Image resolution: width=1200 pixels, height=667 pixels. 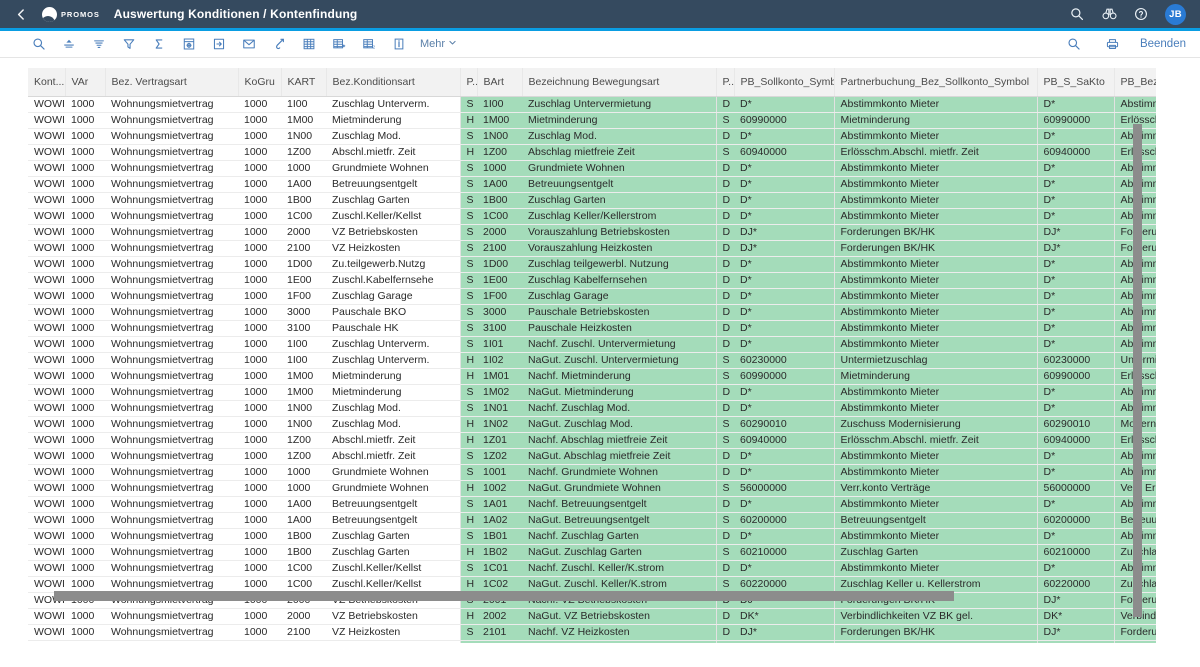 What do you see at coordinates (98, 44) in the screenshot?
I see `toolbar-sort-descending-button` at bounding box center [98, 44].